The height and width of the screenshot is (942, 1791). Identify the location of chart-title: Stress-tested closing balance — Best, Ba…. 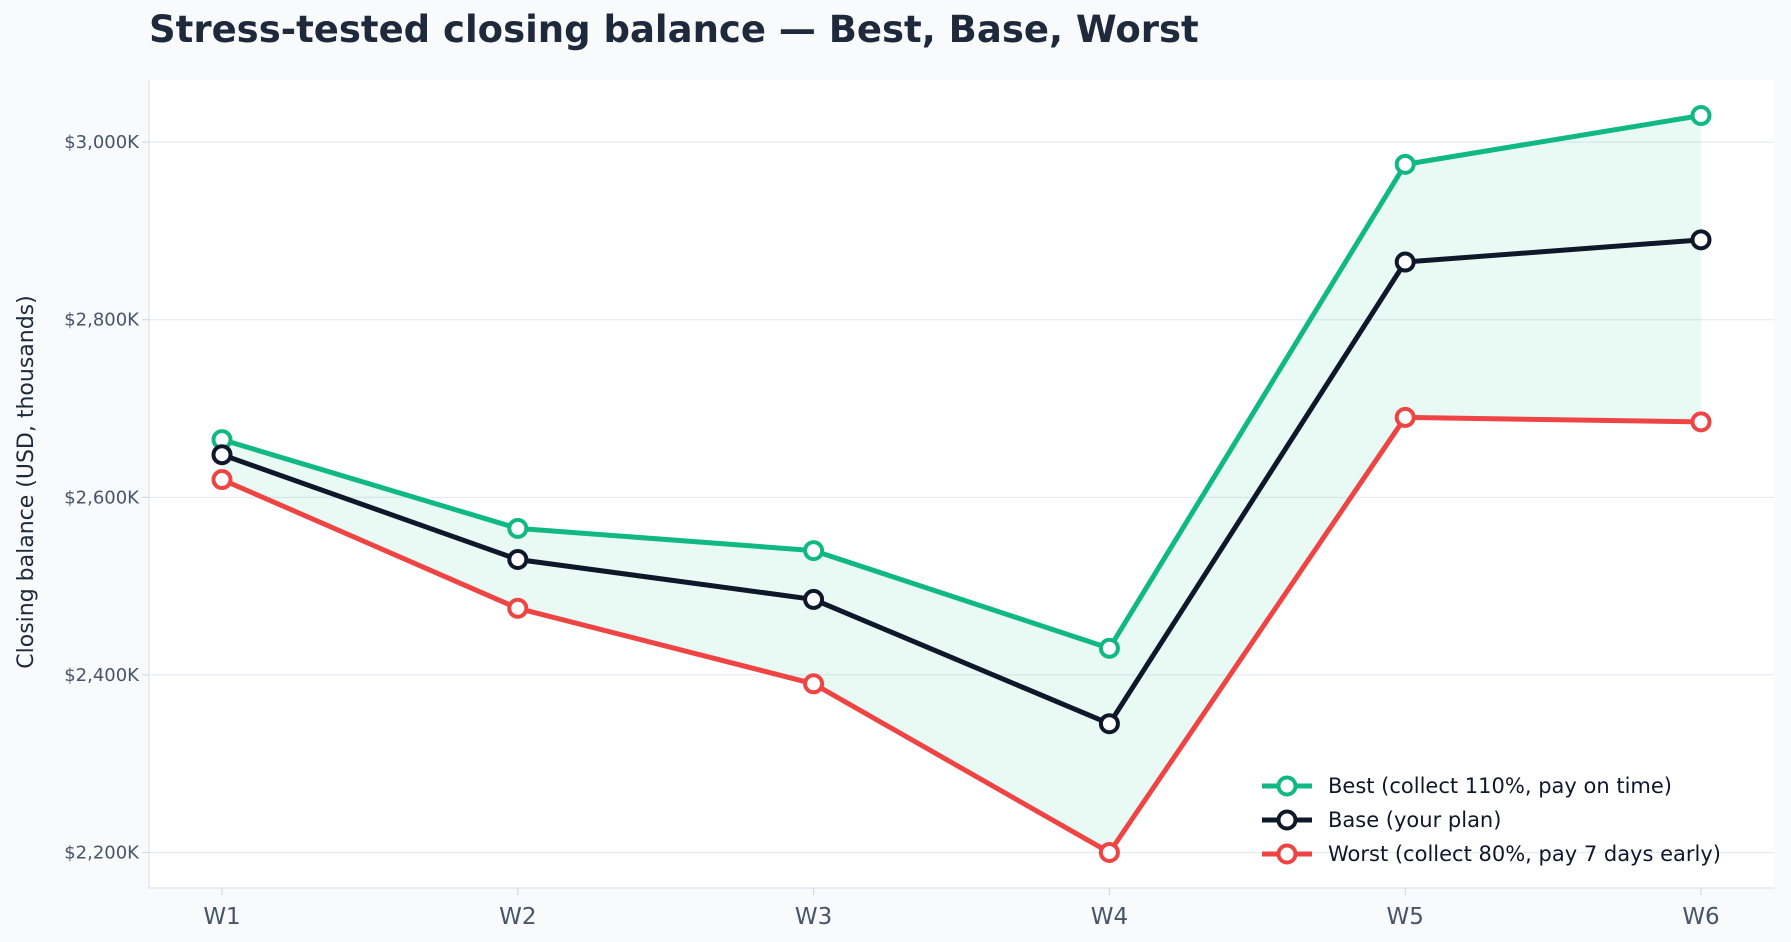
(674, 29).